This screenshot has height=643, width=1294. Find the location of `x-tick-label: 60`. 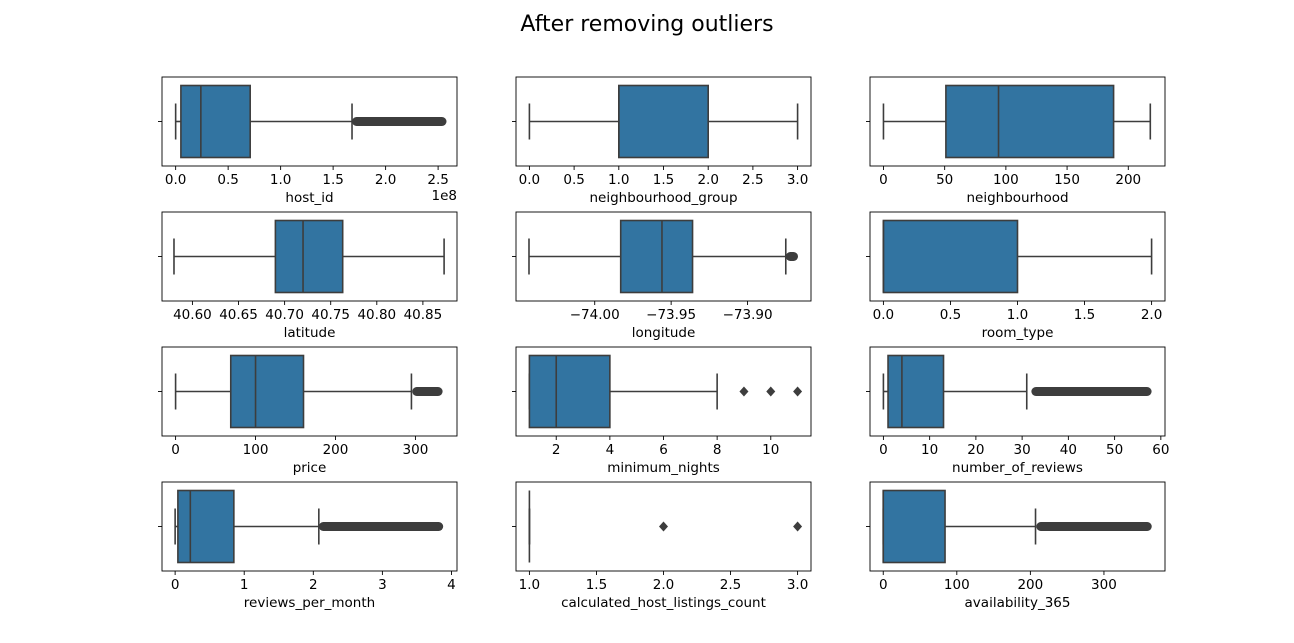

x-tick-label: 60 is located at coordinates (1160, 450).